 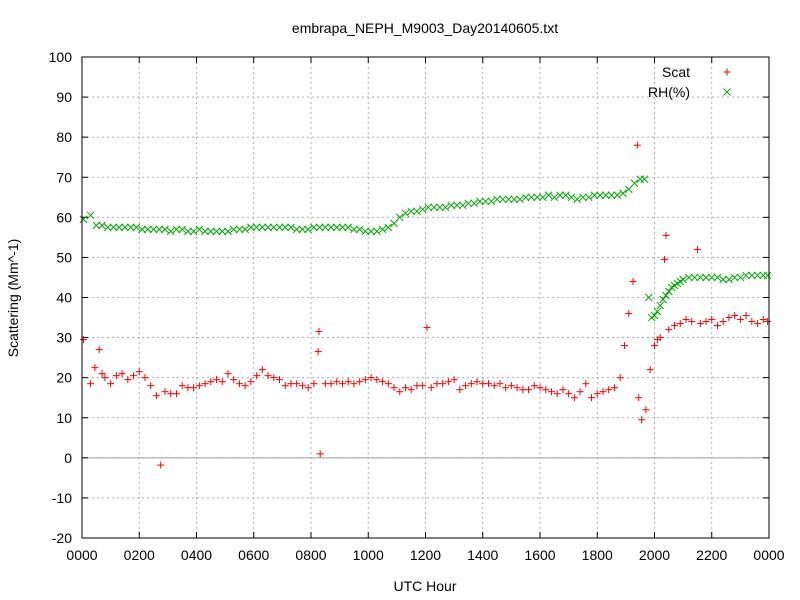 What do you see at coordinates (64, 257) in the screenshot?
I see `y-tick-label: 50` at bounding box center [64, 257].